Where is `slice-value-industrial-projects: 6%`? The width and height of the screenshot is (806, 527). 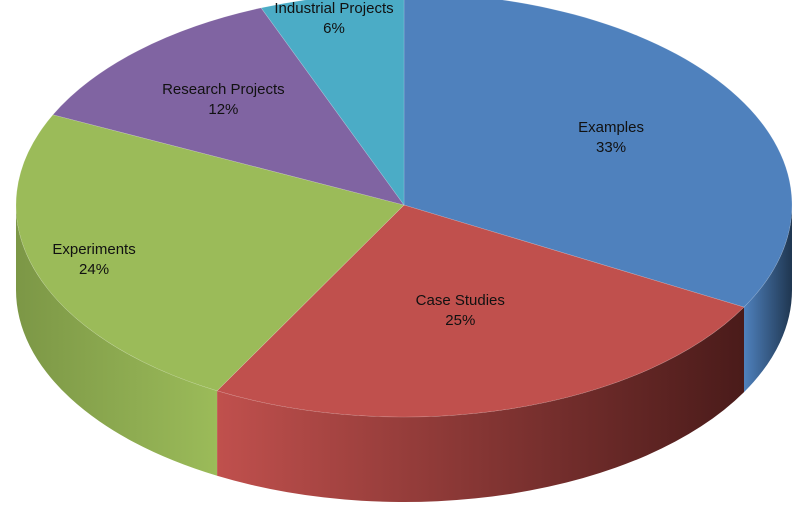
slice-value-industrial-projects: 6% is located at coordinates (334, 28).